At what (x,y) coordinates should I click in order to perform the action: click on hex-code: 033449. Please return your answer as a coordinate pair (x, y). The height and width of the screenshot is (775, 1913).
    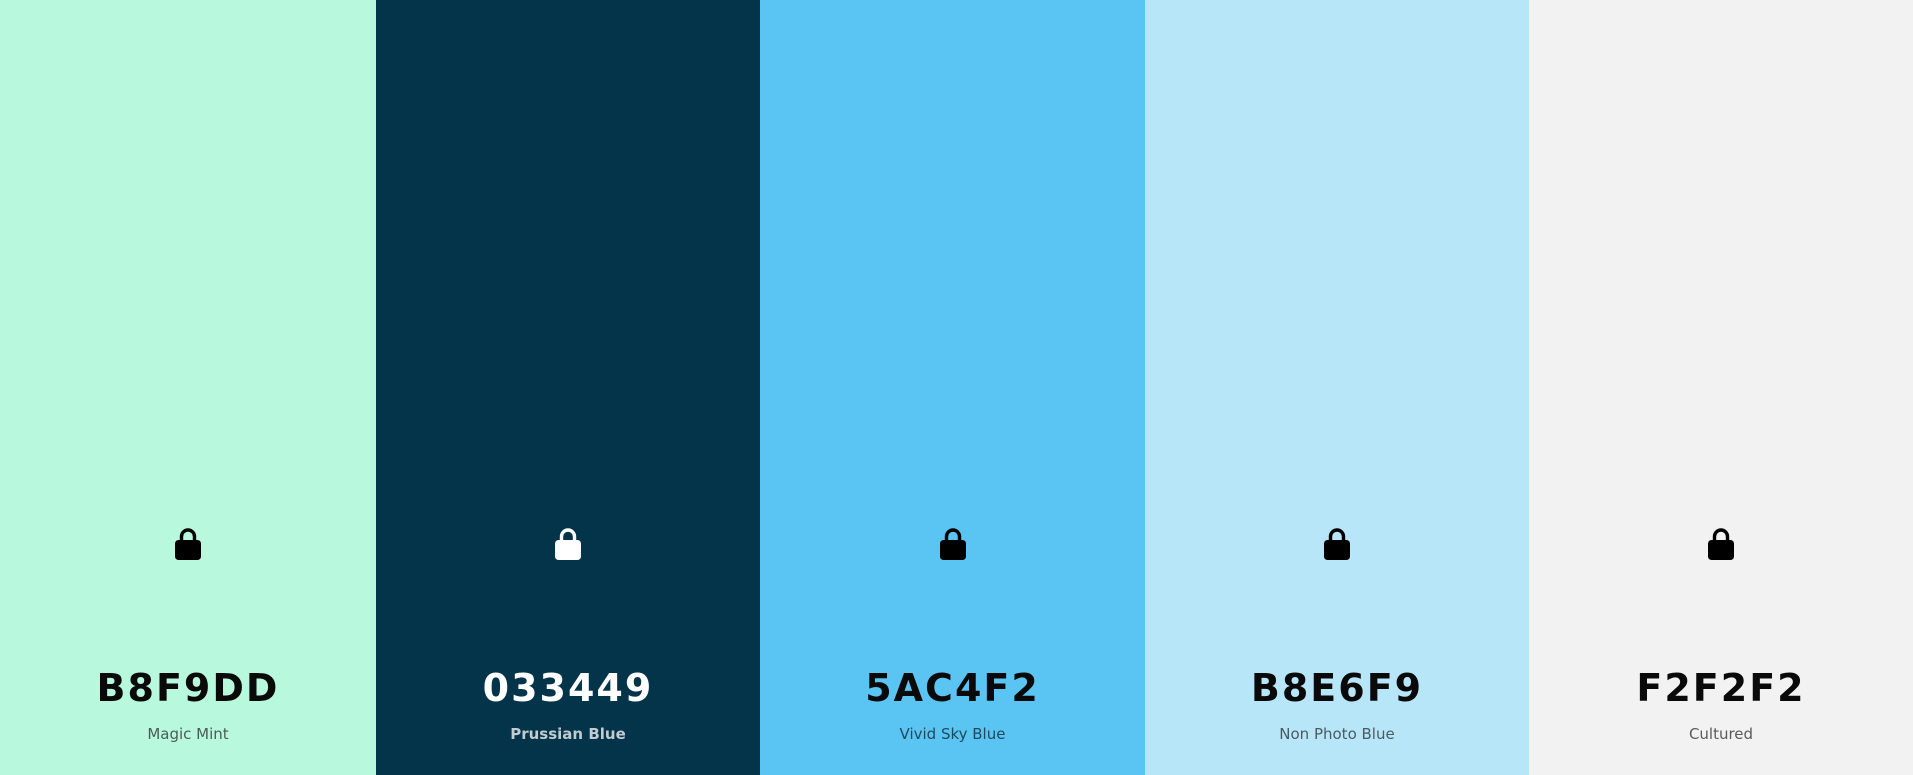
    Looking at the image, I should click on (568, 688).